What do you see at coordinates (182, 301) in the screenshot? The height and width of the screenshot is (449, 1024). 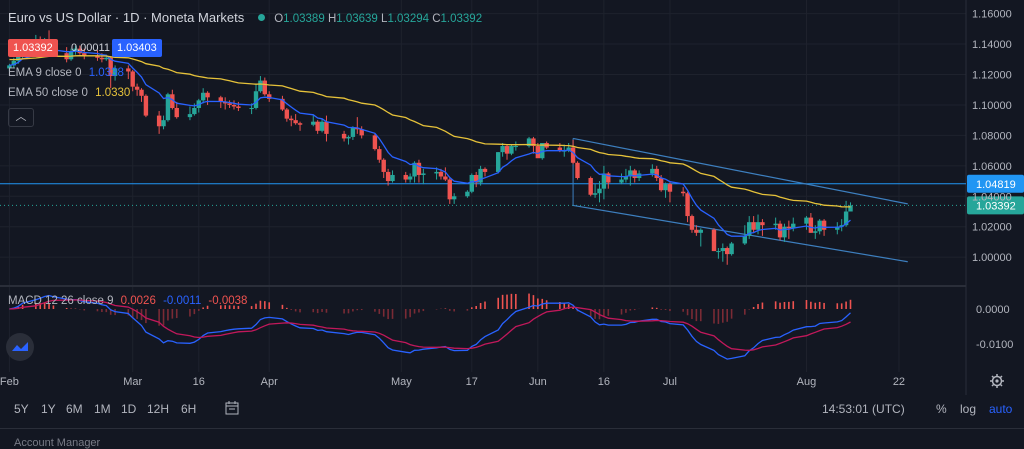 I see `macd-line-value: -0.0011` at bounding box center [182, 301].